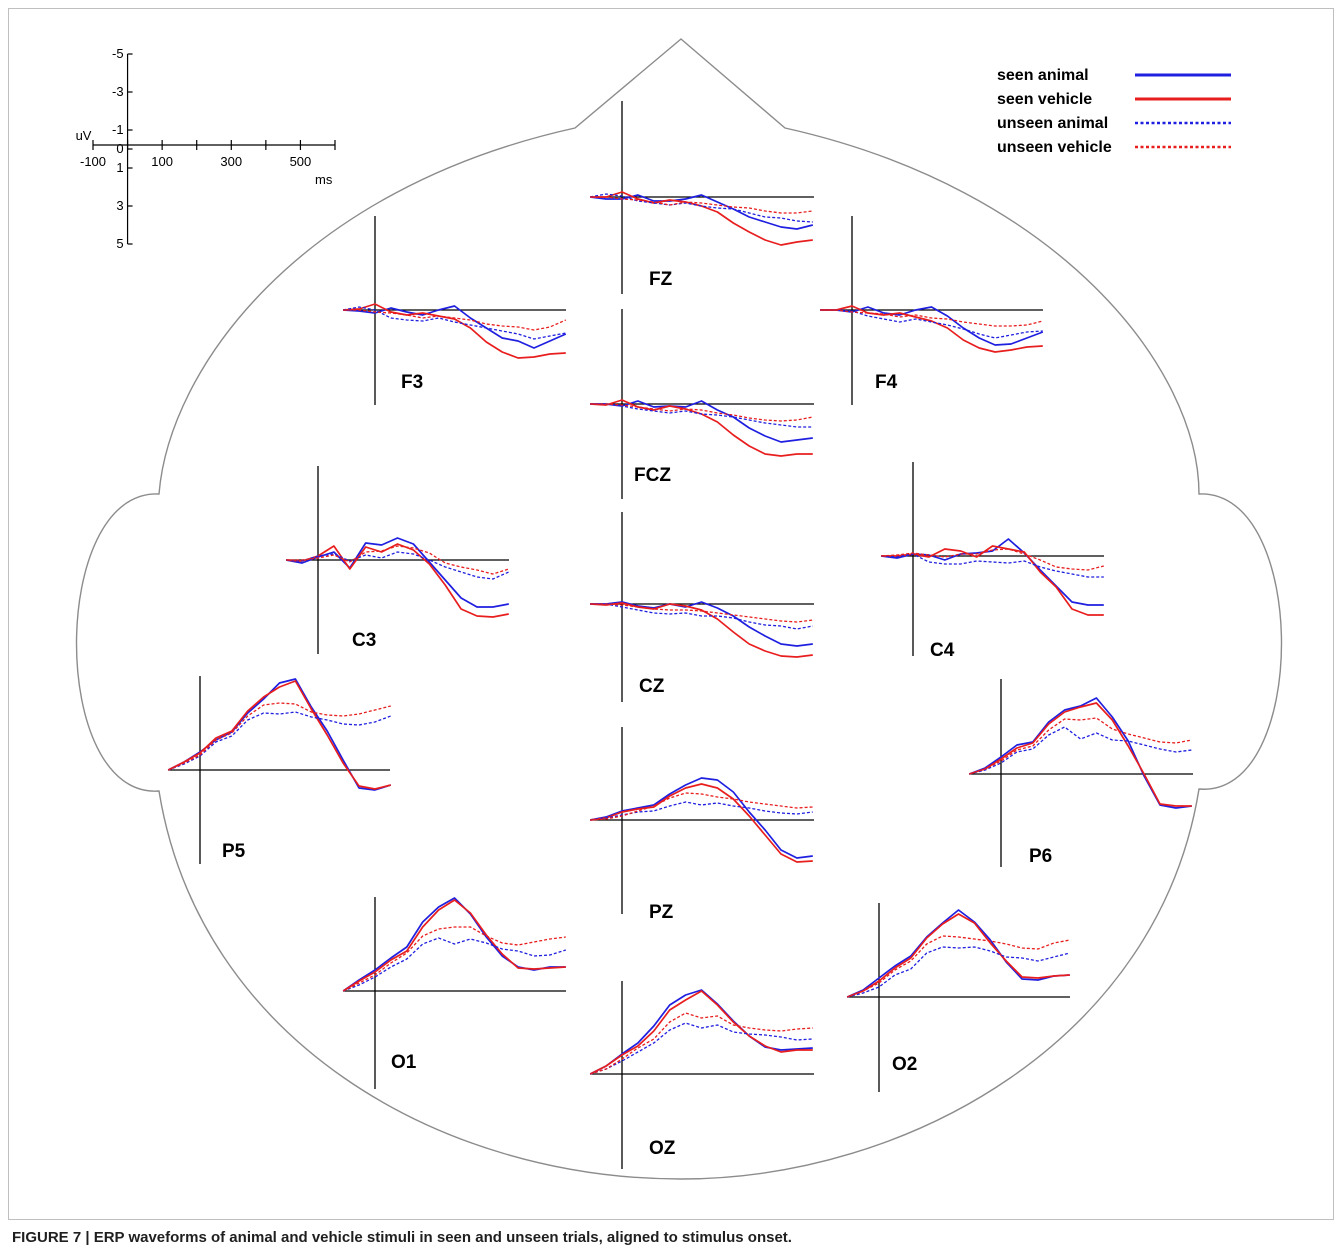  Describe the element at coordinates (661, 279) in the screenshot. I see `electrode-label: FZ` at that location.